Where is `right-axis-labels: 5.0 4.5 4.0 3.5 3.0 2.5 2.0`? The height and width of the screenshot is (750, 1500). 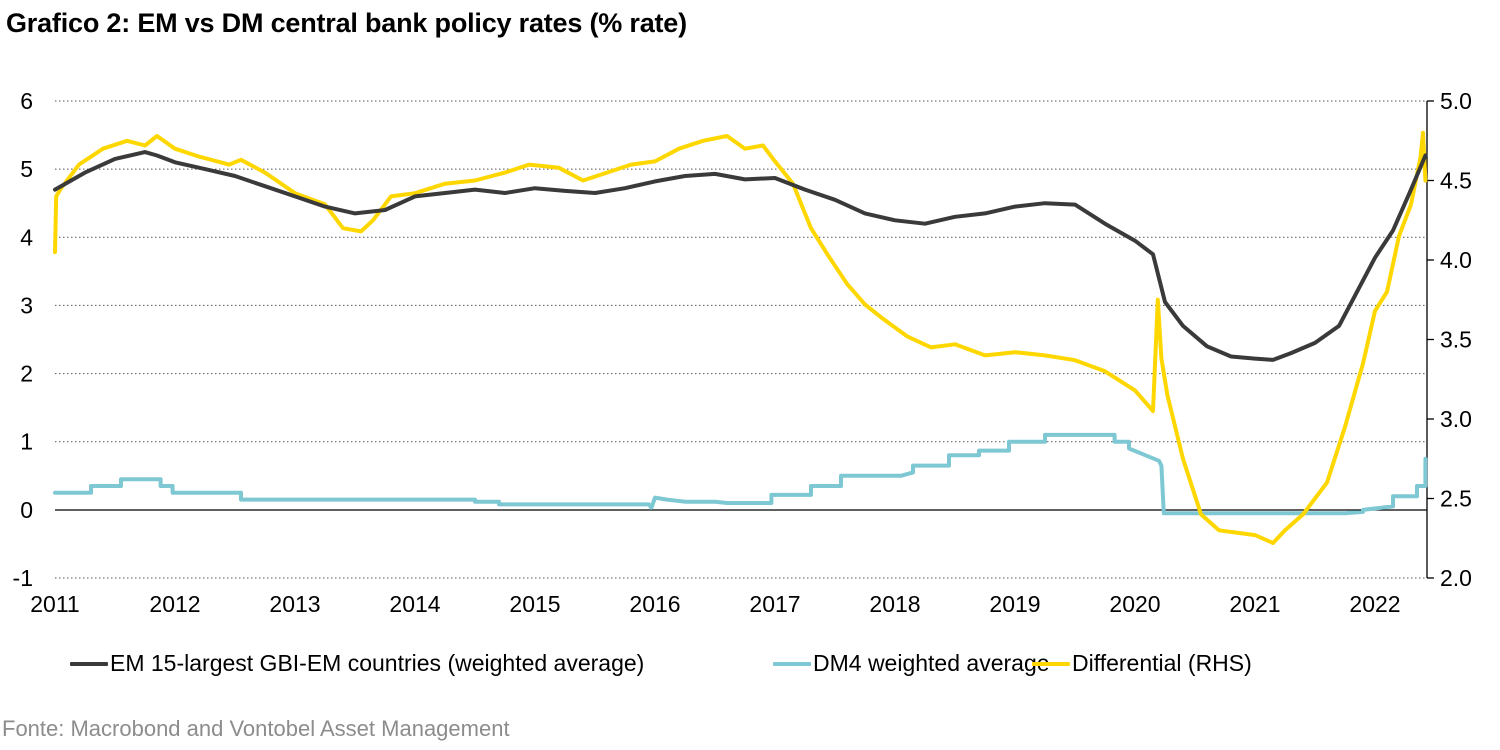
right-axis-labels: 5.0 4.5 4.0 3.5 3.0 2.5 2.0 is located at coordinates (1456, 339).